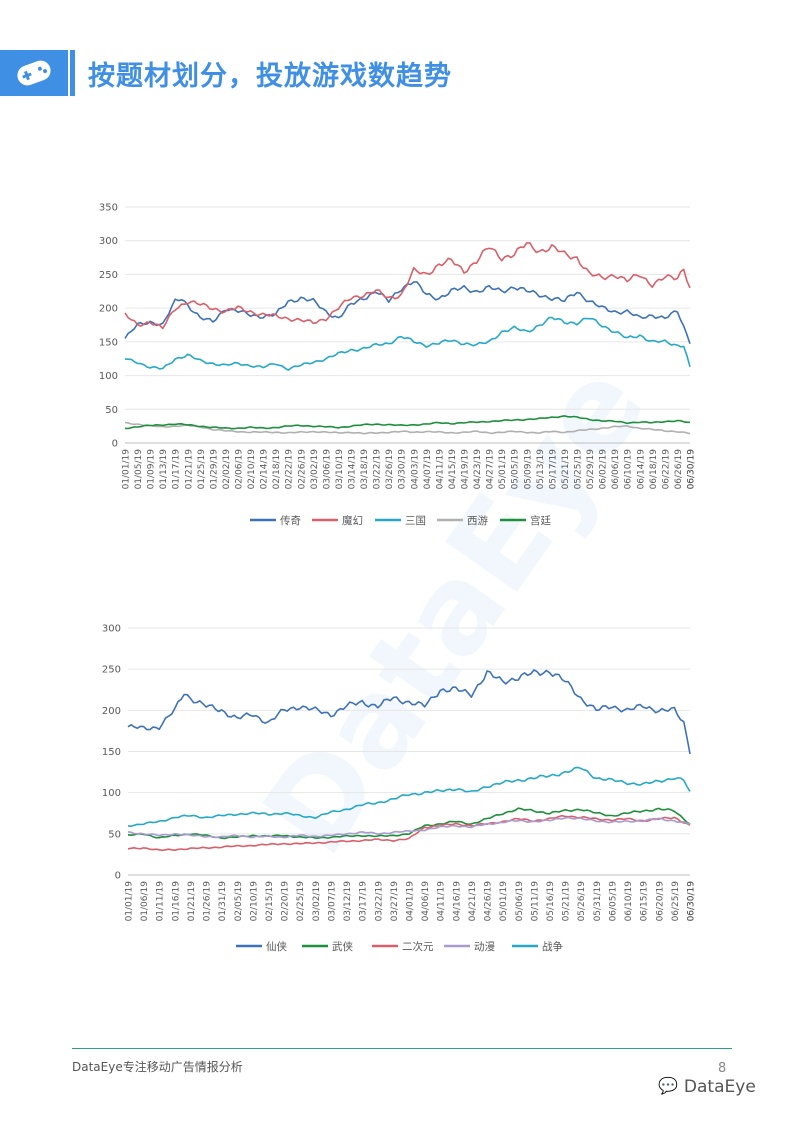  Describe the element at coordinates (676, 901) in the screenshot. I see `x-tick-label: 06/25/19` at that location.